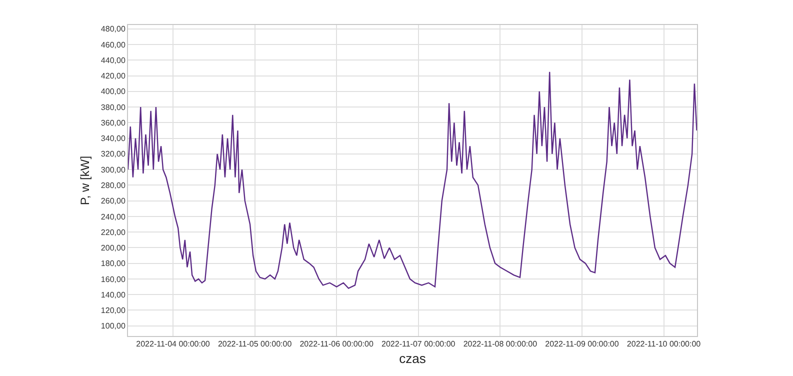 The image size is (793, 376). What do you see at coordinates (85, 181) in the screenshot?
I see `y-axis-title: P, w [kW]` at bounding box center [85, 181].